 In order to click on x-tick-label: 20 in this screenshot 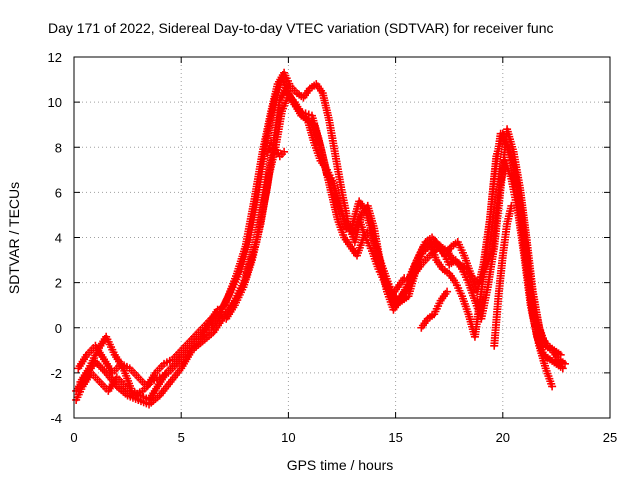, I will do `click(503, 437)`.